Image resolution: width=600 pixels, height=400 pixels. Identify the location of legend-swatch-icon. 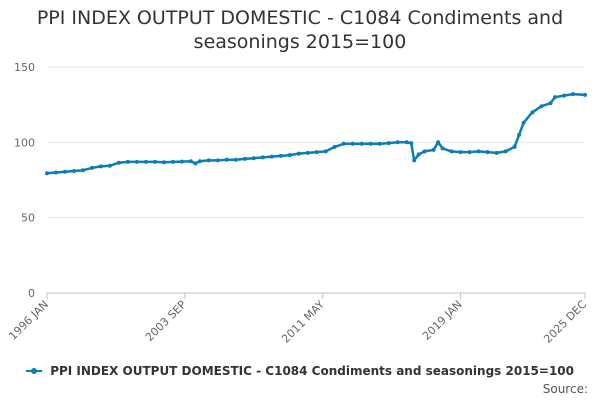
(34, 371).